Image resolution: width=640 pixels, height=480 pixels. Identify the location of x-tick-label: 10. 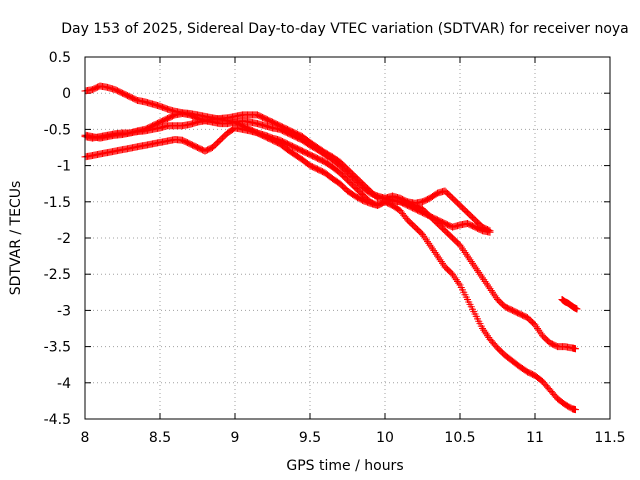
(385, 438).